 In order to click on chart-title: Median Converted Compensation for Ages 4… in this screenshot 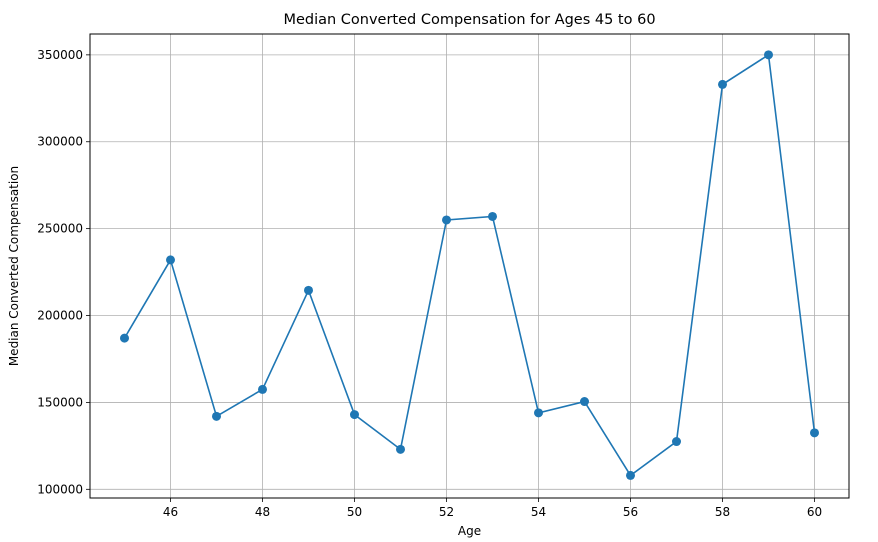, I will do `click(469, 20)`.